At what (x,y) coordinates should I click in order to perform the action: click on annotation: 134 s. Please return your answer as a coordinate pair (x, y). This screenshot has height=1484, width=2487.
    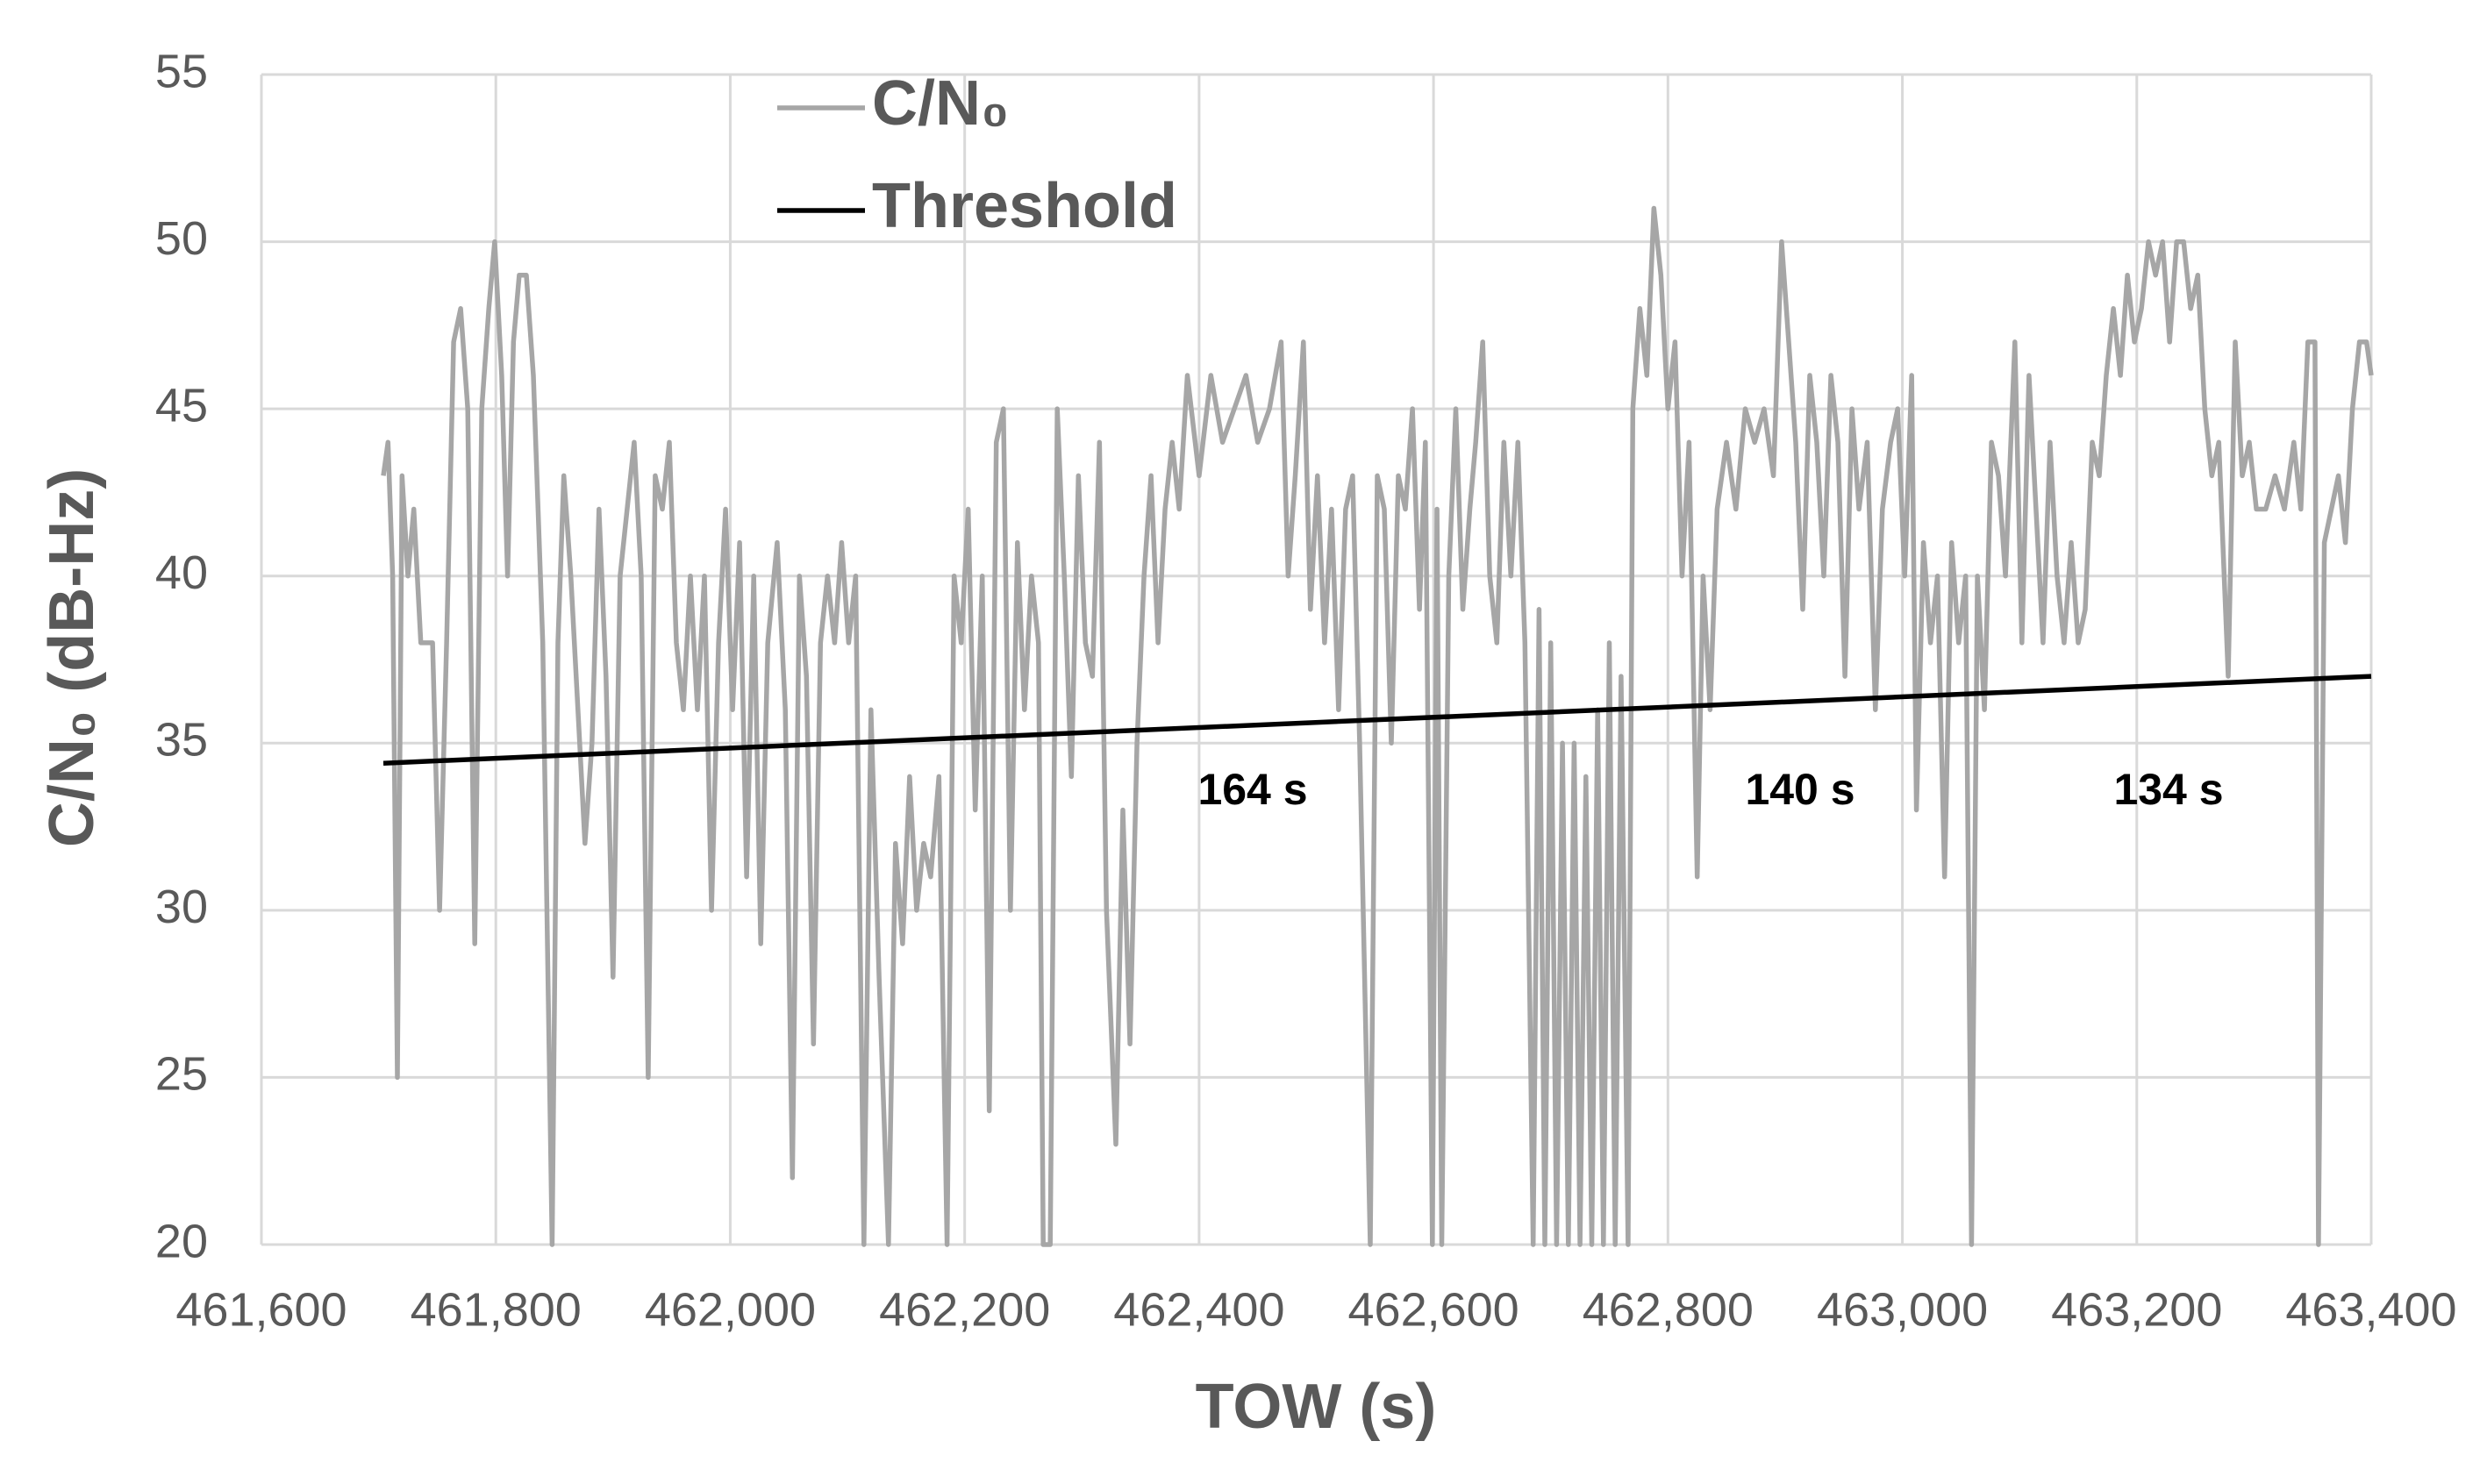
    Looking at the image, I should click on (2168, 790).